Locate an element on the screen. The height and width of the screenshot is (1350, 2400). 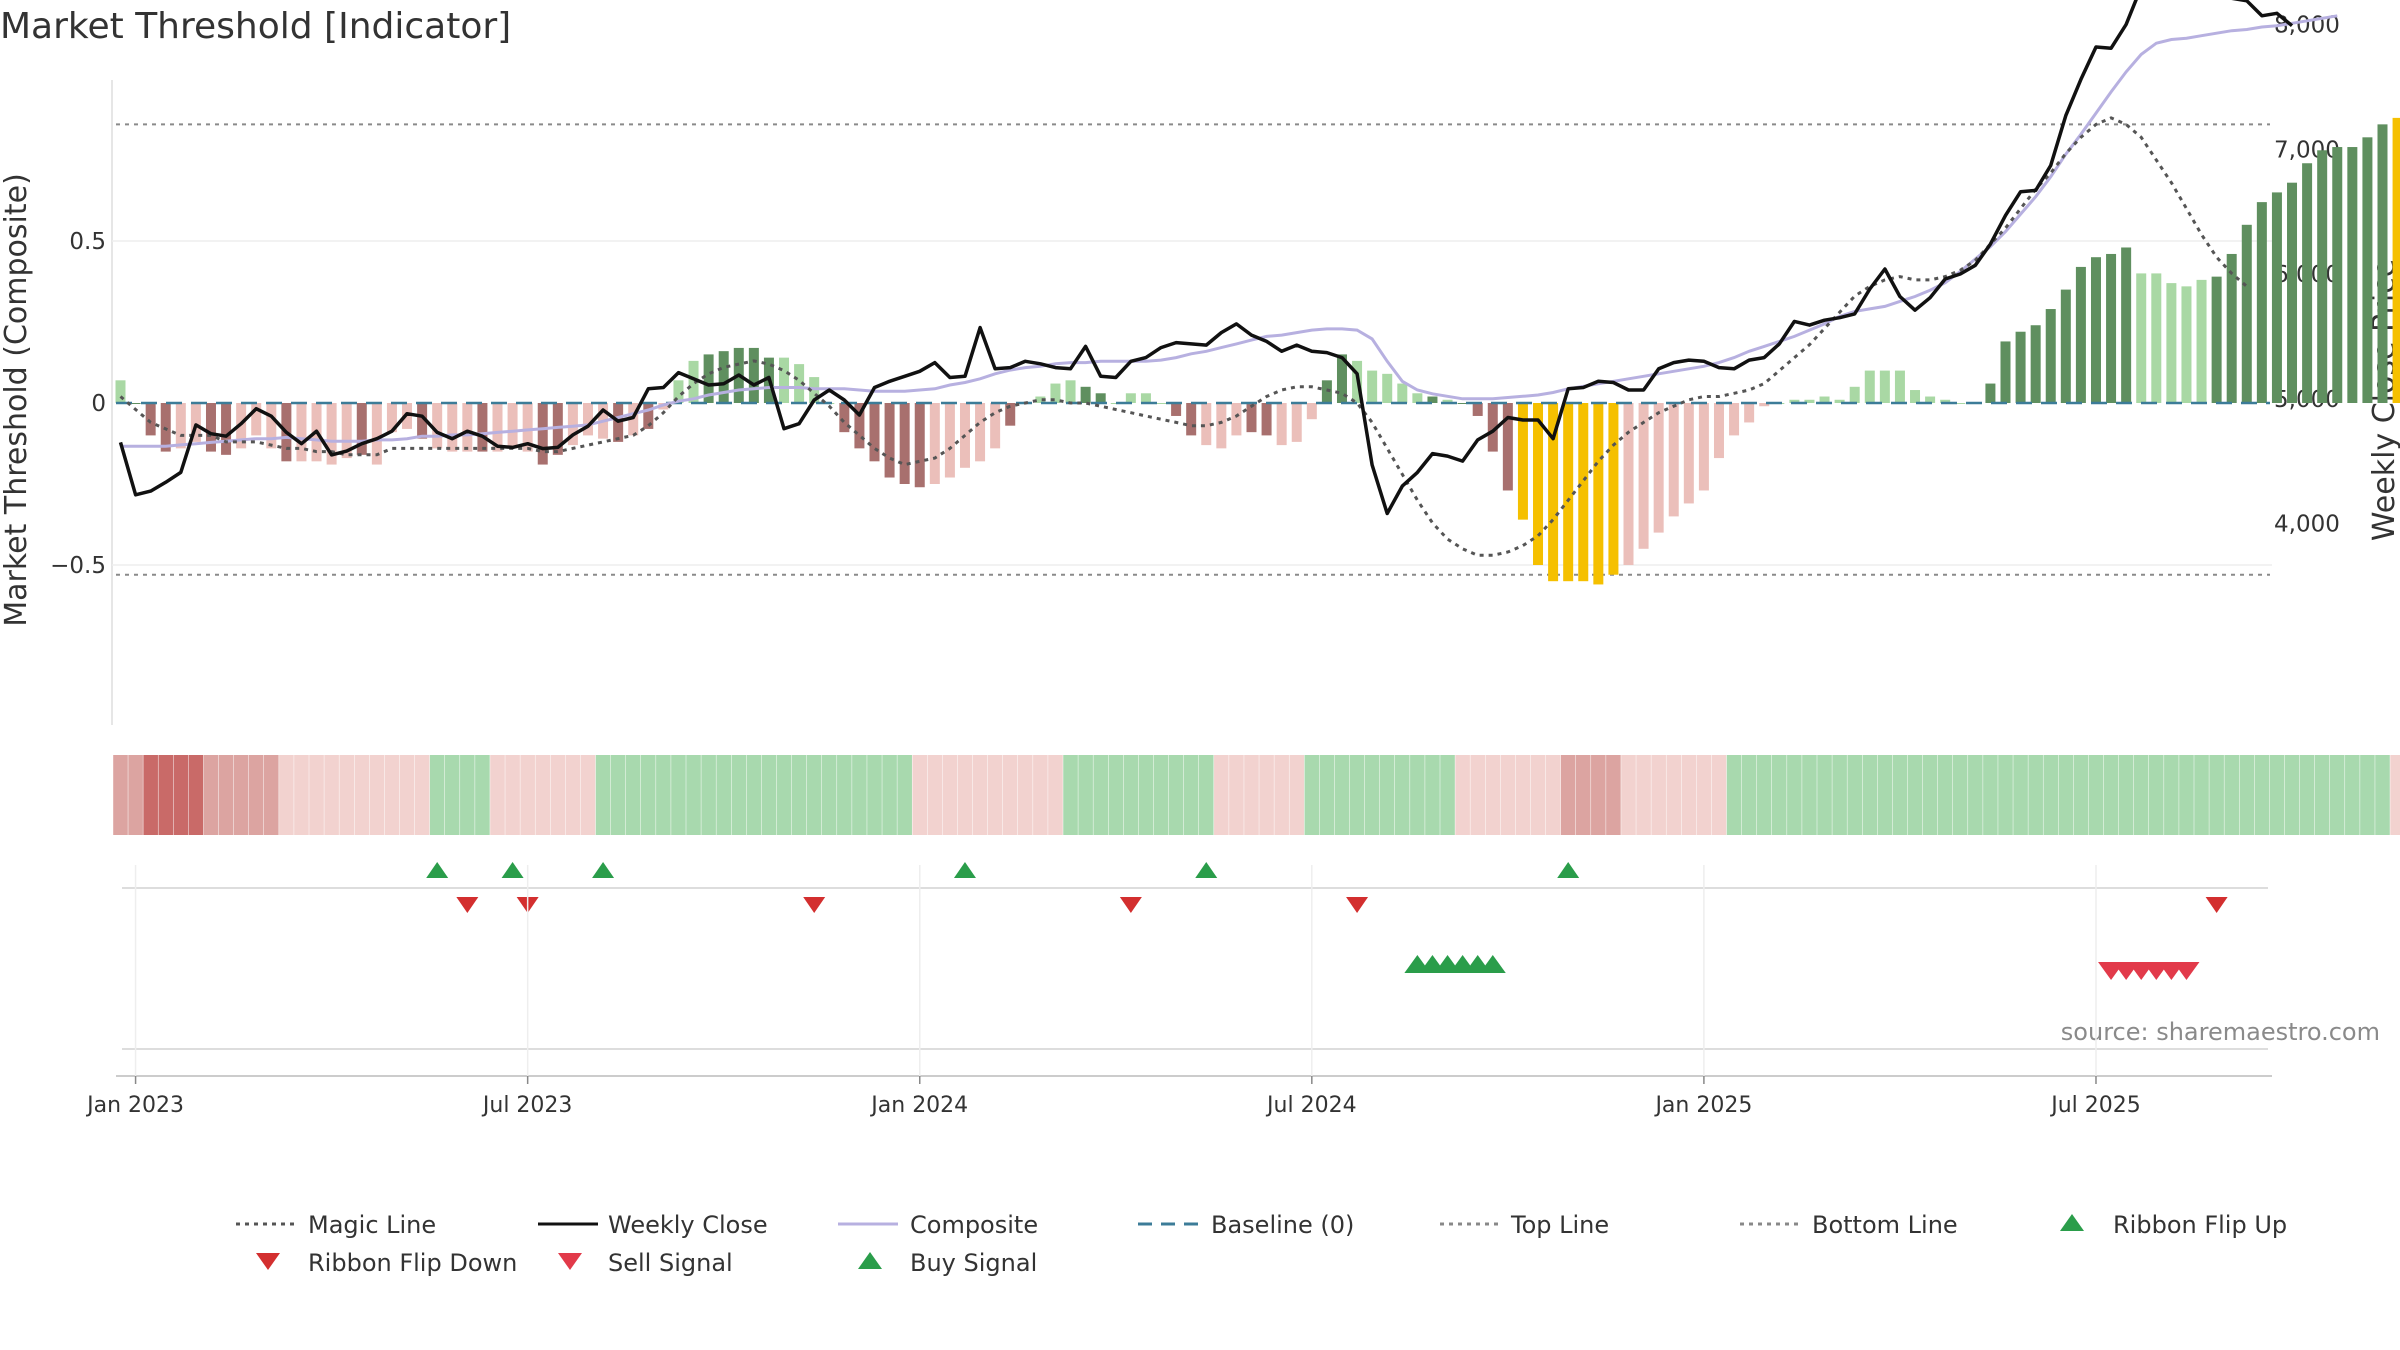
legend-label: Bottom Line is located at coordinates (1885, 1225).